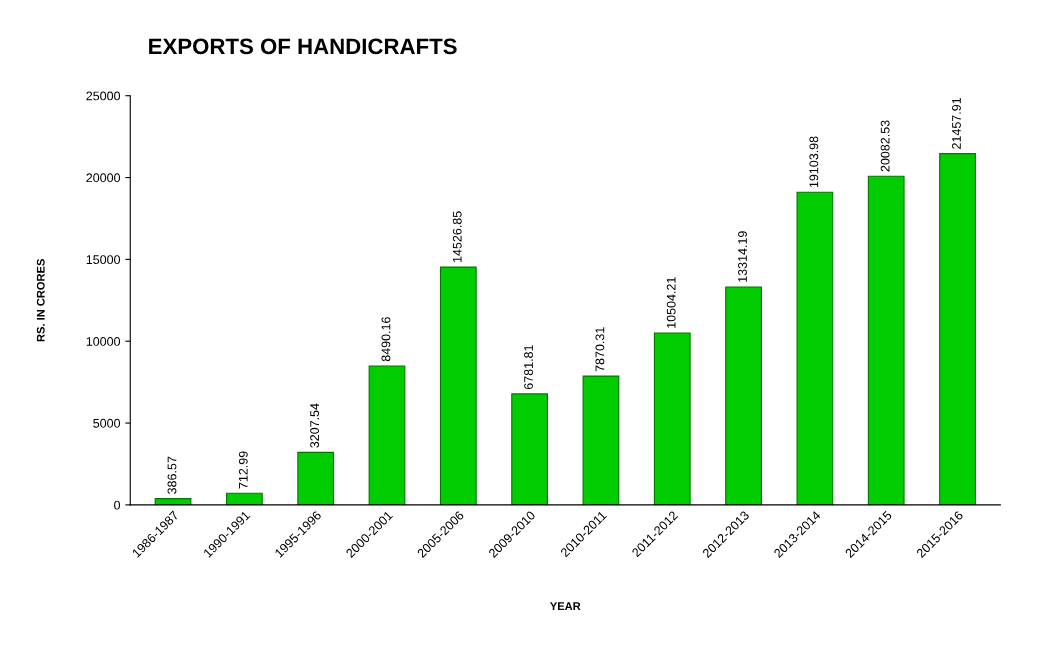 Image resolution: width=1042 pixels, height=660 pixels. I want to click on data-label: 6781.81, so click(528, 367).